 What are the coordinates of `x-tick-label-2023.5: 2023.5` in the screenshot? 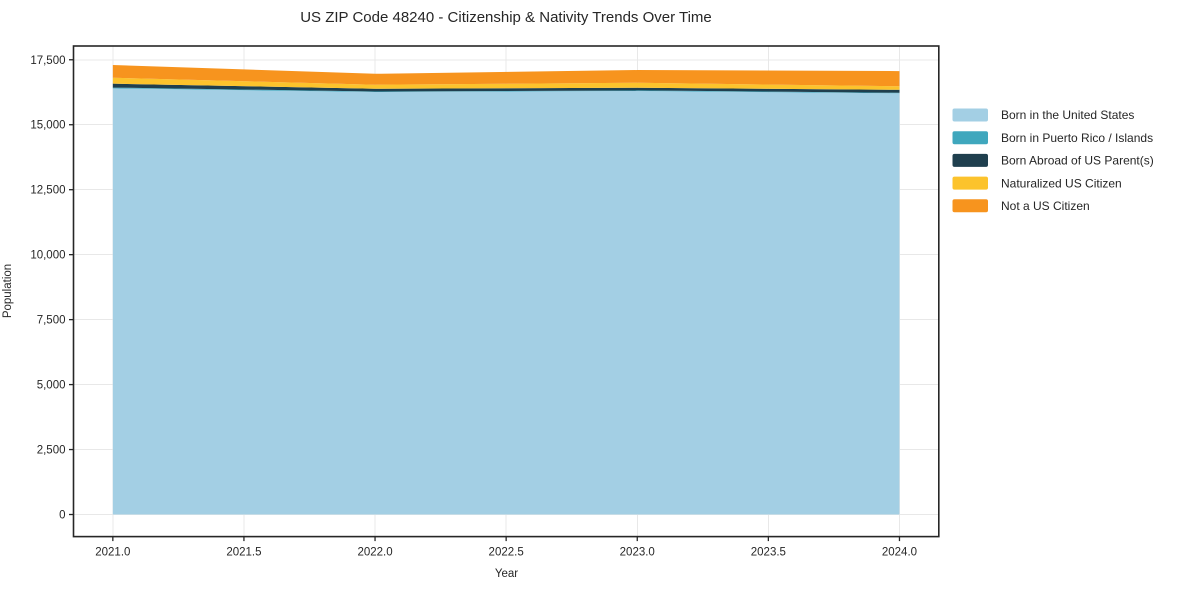 It's located at (768, 553).